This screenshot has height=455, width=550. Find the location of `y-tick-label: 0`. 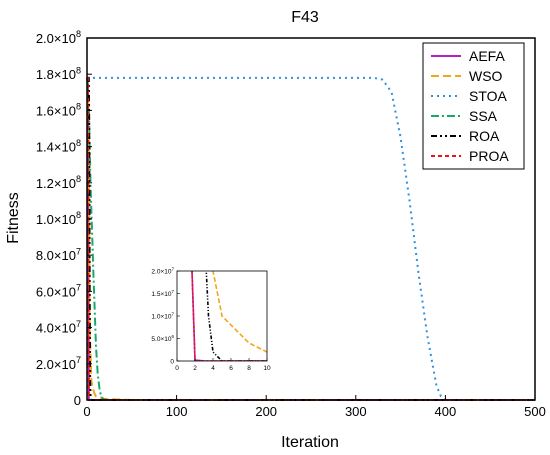

y-tick-label: 0 is located at coordinates (77, 400).